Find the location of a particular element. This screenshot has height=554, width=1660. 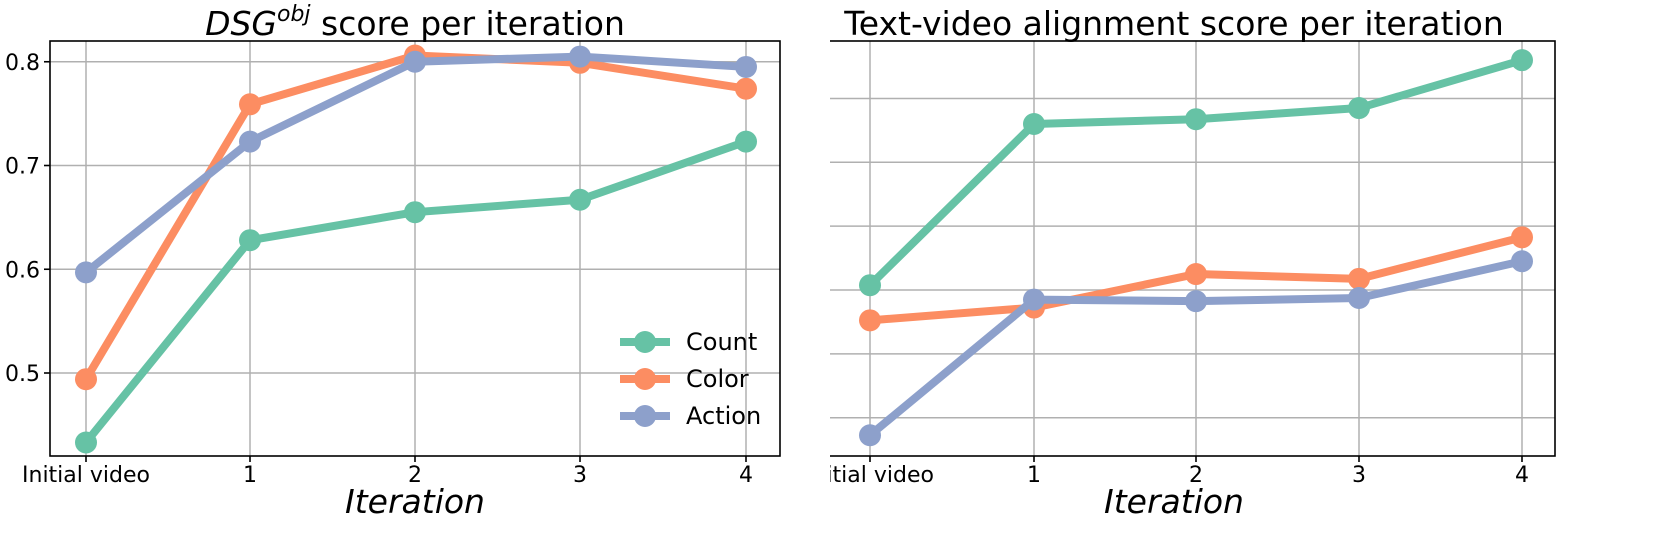

tva-chart-title: Text-video alignment score per iteration is located at coordinates (1173, 23).